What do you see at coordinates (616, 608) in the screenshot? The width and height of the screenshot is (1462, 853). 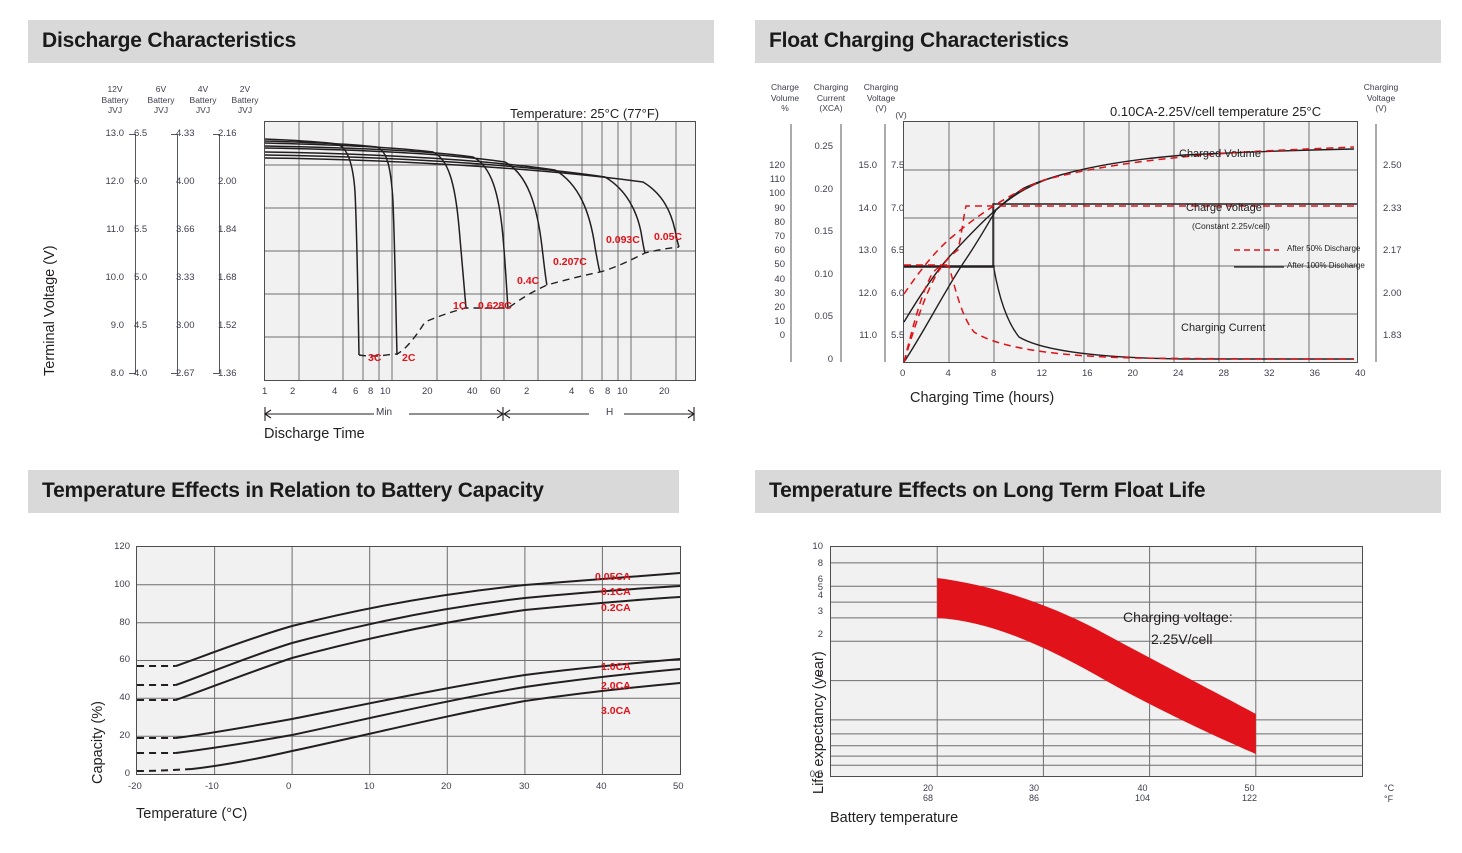 I see `curve-label-02ca: 0.2CA` at bounding box center [616, 608].